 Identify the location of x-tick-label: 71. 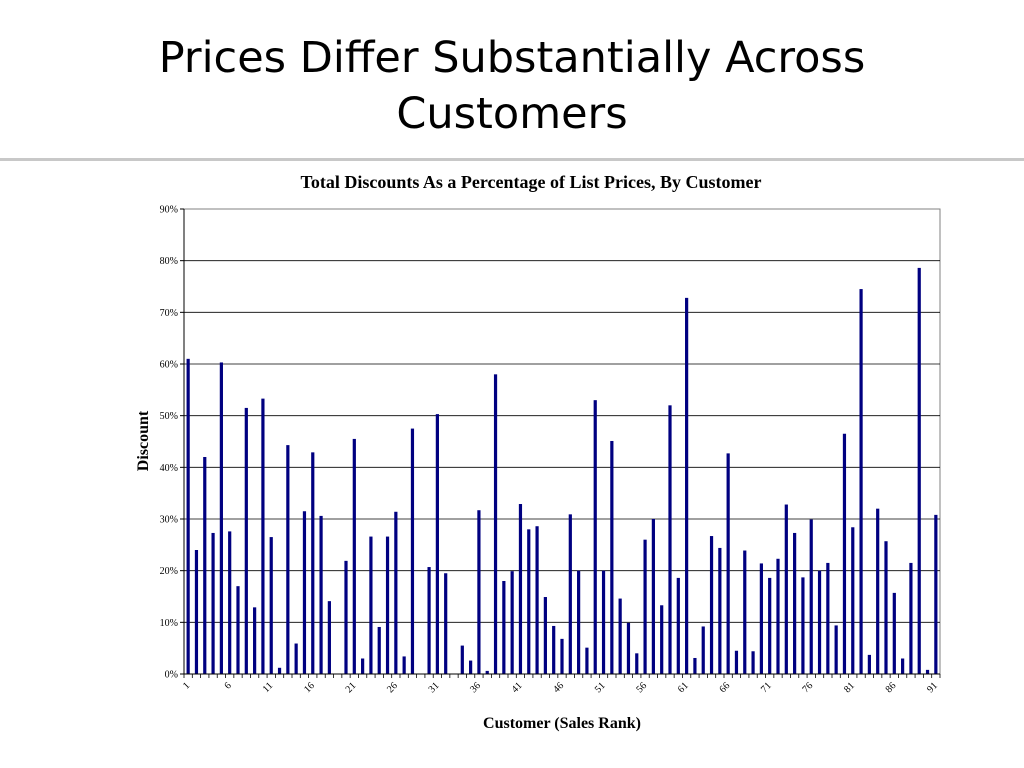
(766, 687).